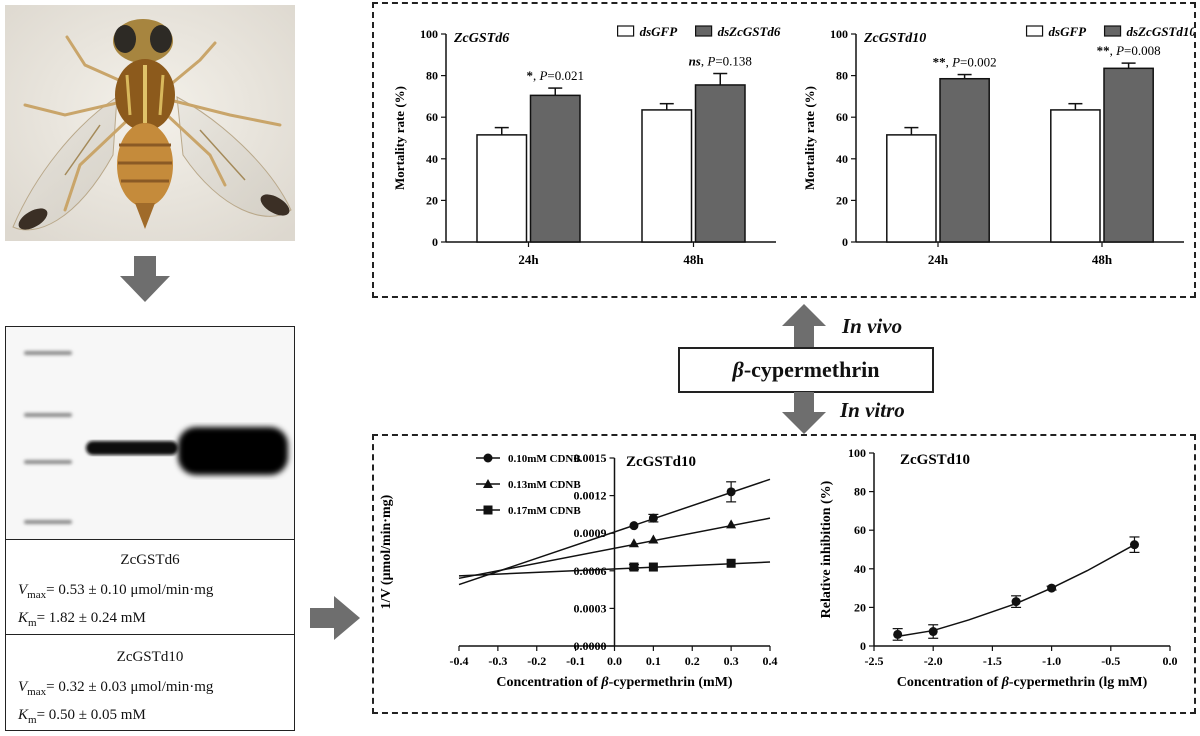  Describe the element at coordinates (874, 661) in the screenshot. I see `x-tick-label: -2.5` at that location.